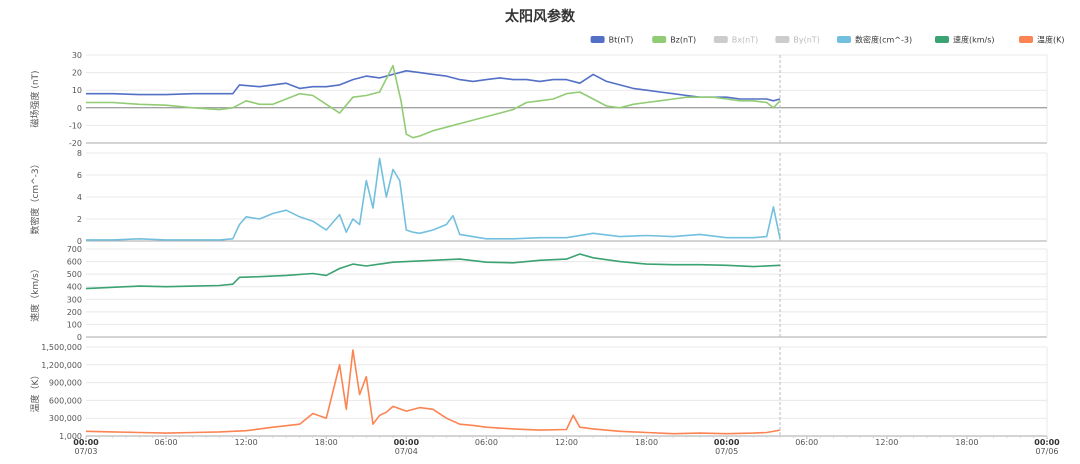  I want to click on y-tick-label: 700, so click(74, 249).